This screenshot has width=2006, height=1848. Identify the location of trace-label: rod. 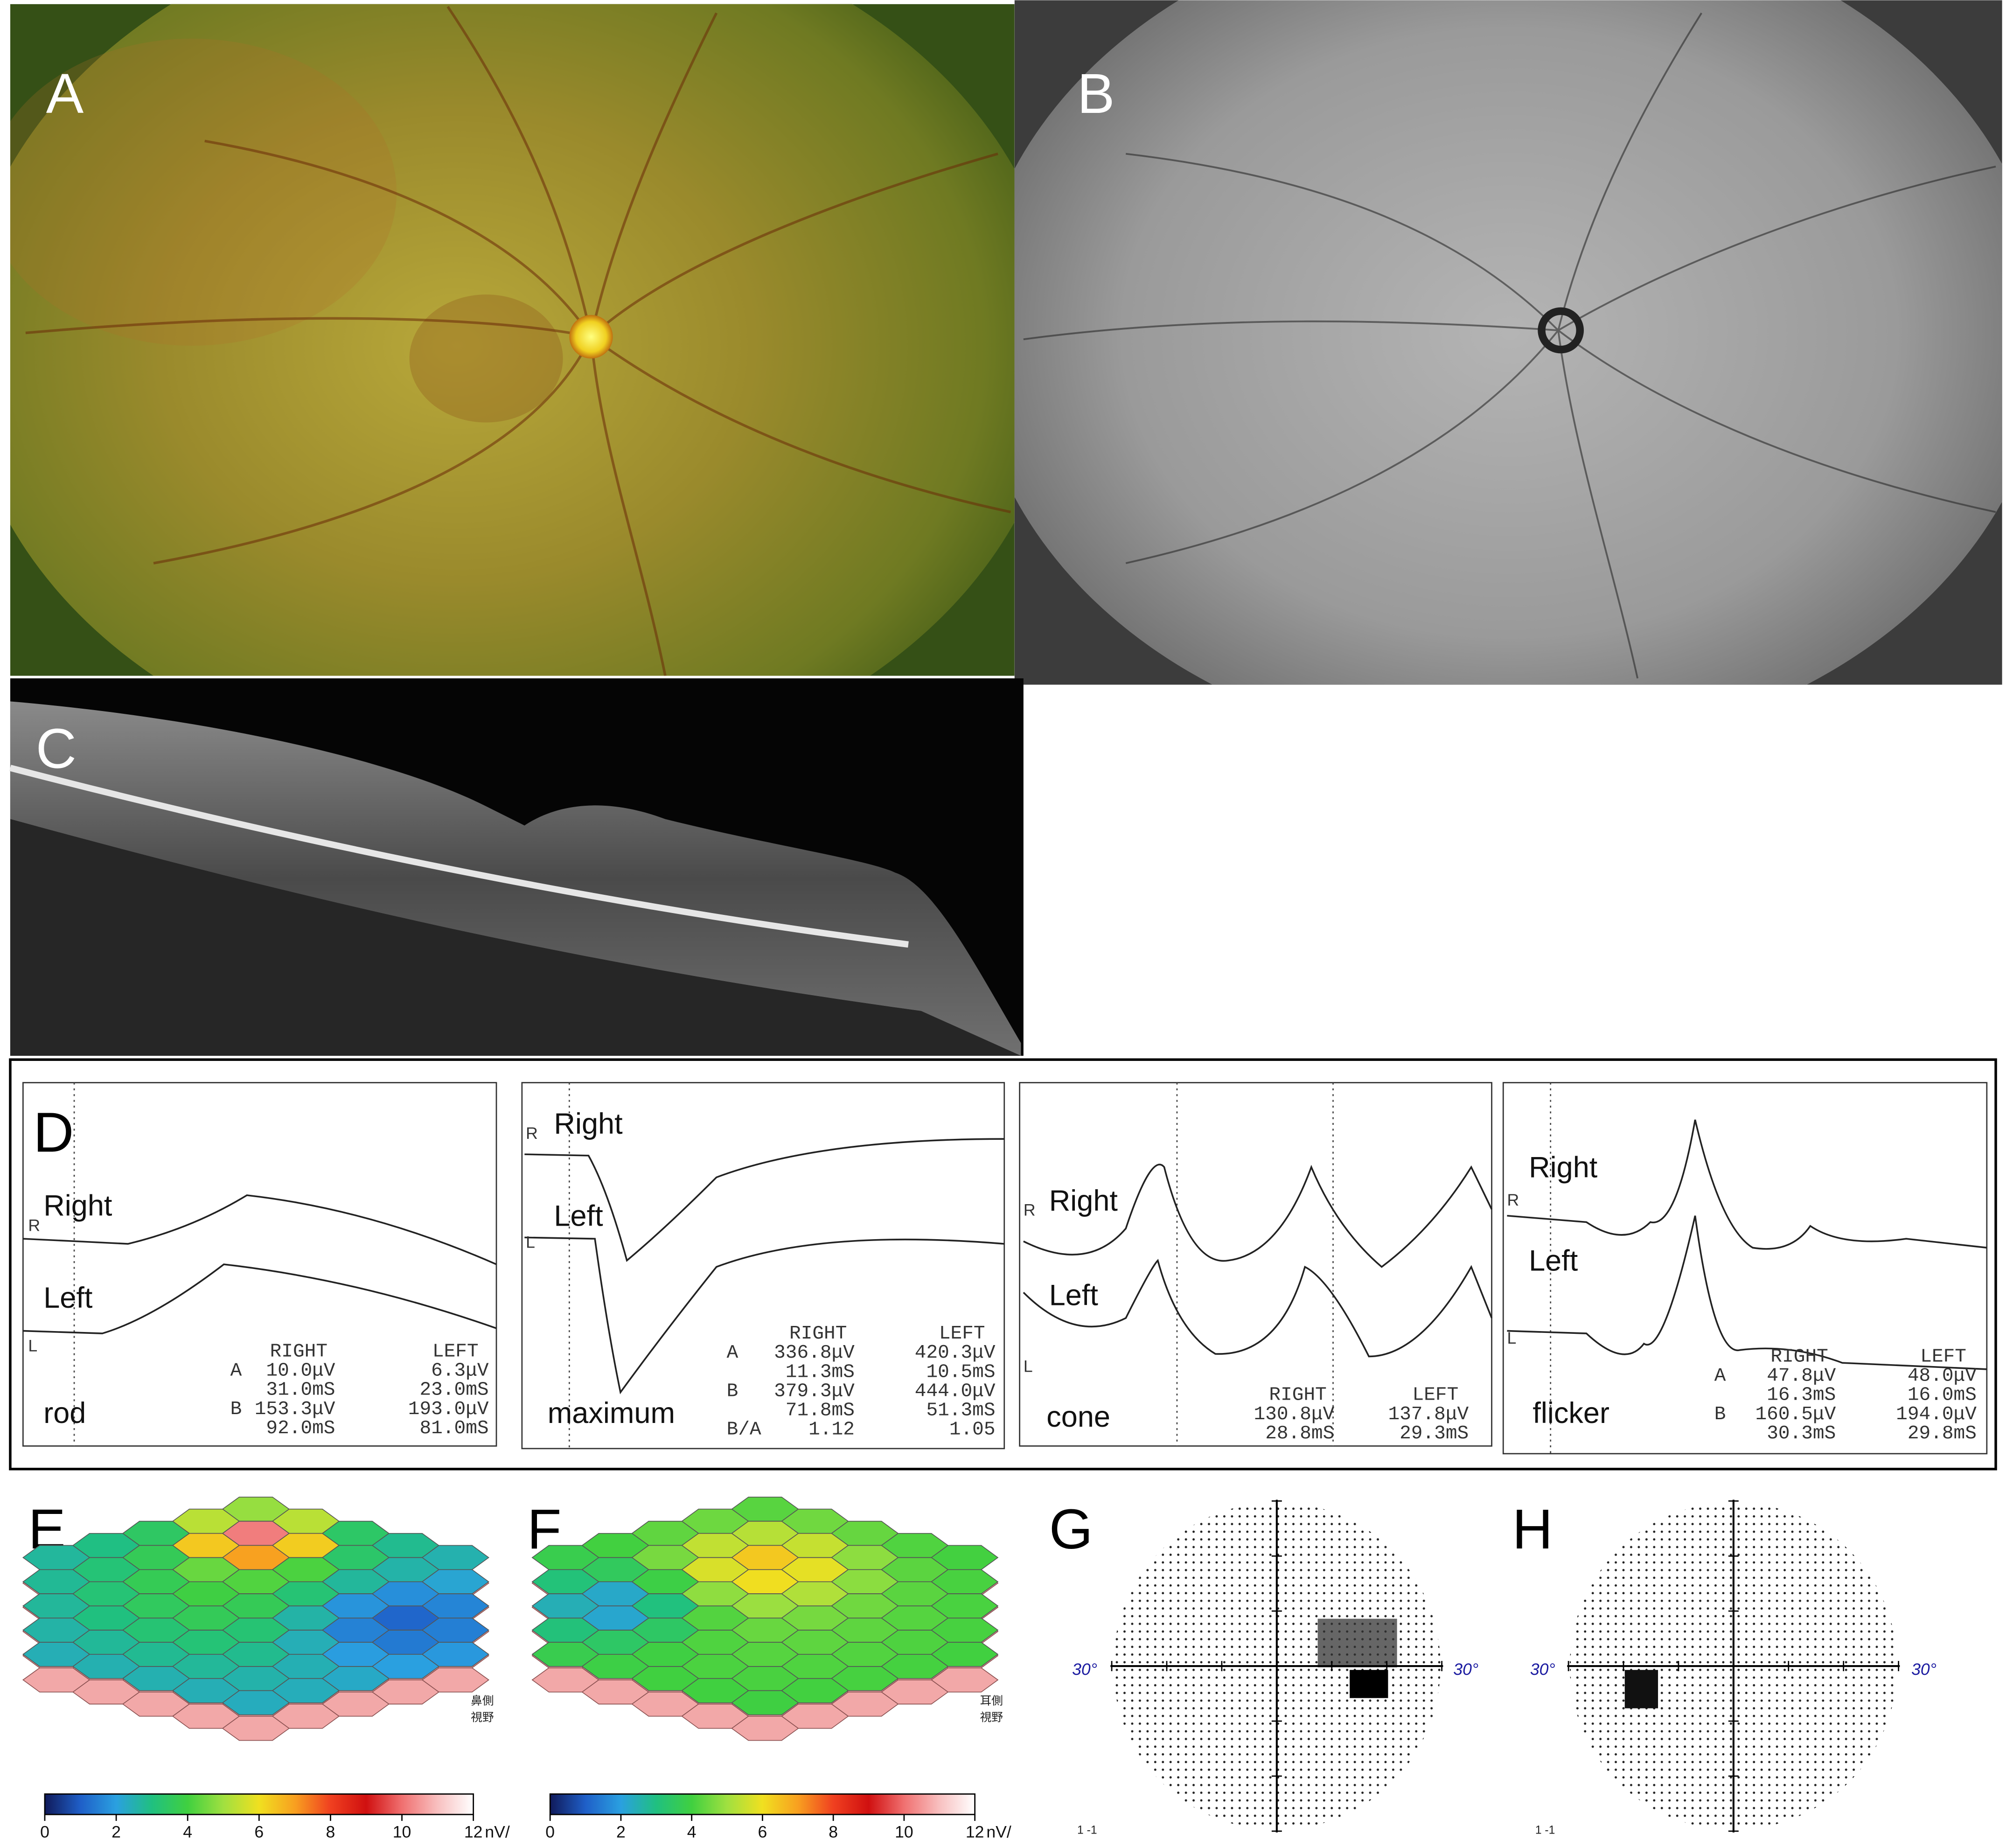
(64, 1413).